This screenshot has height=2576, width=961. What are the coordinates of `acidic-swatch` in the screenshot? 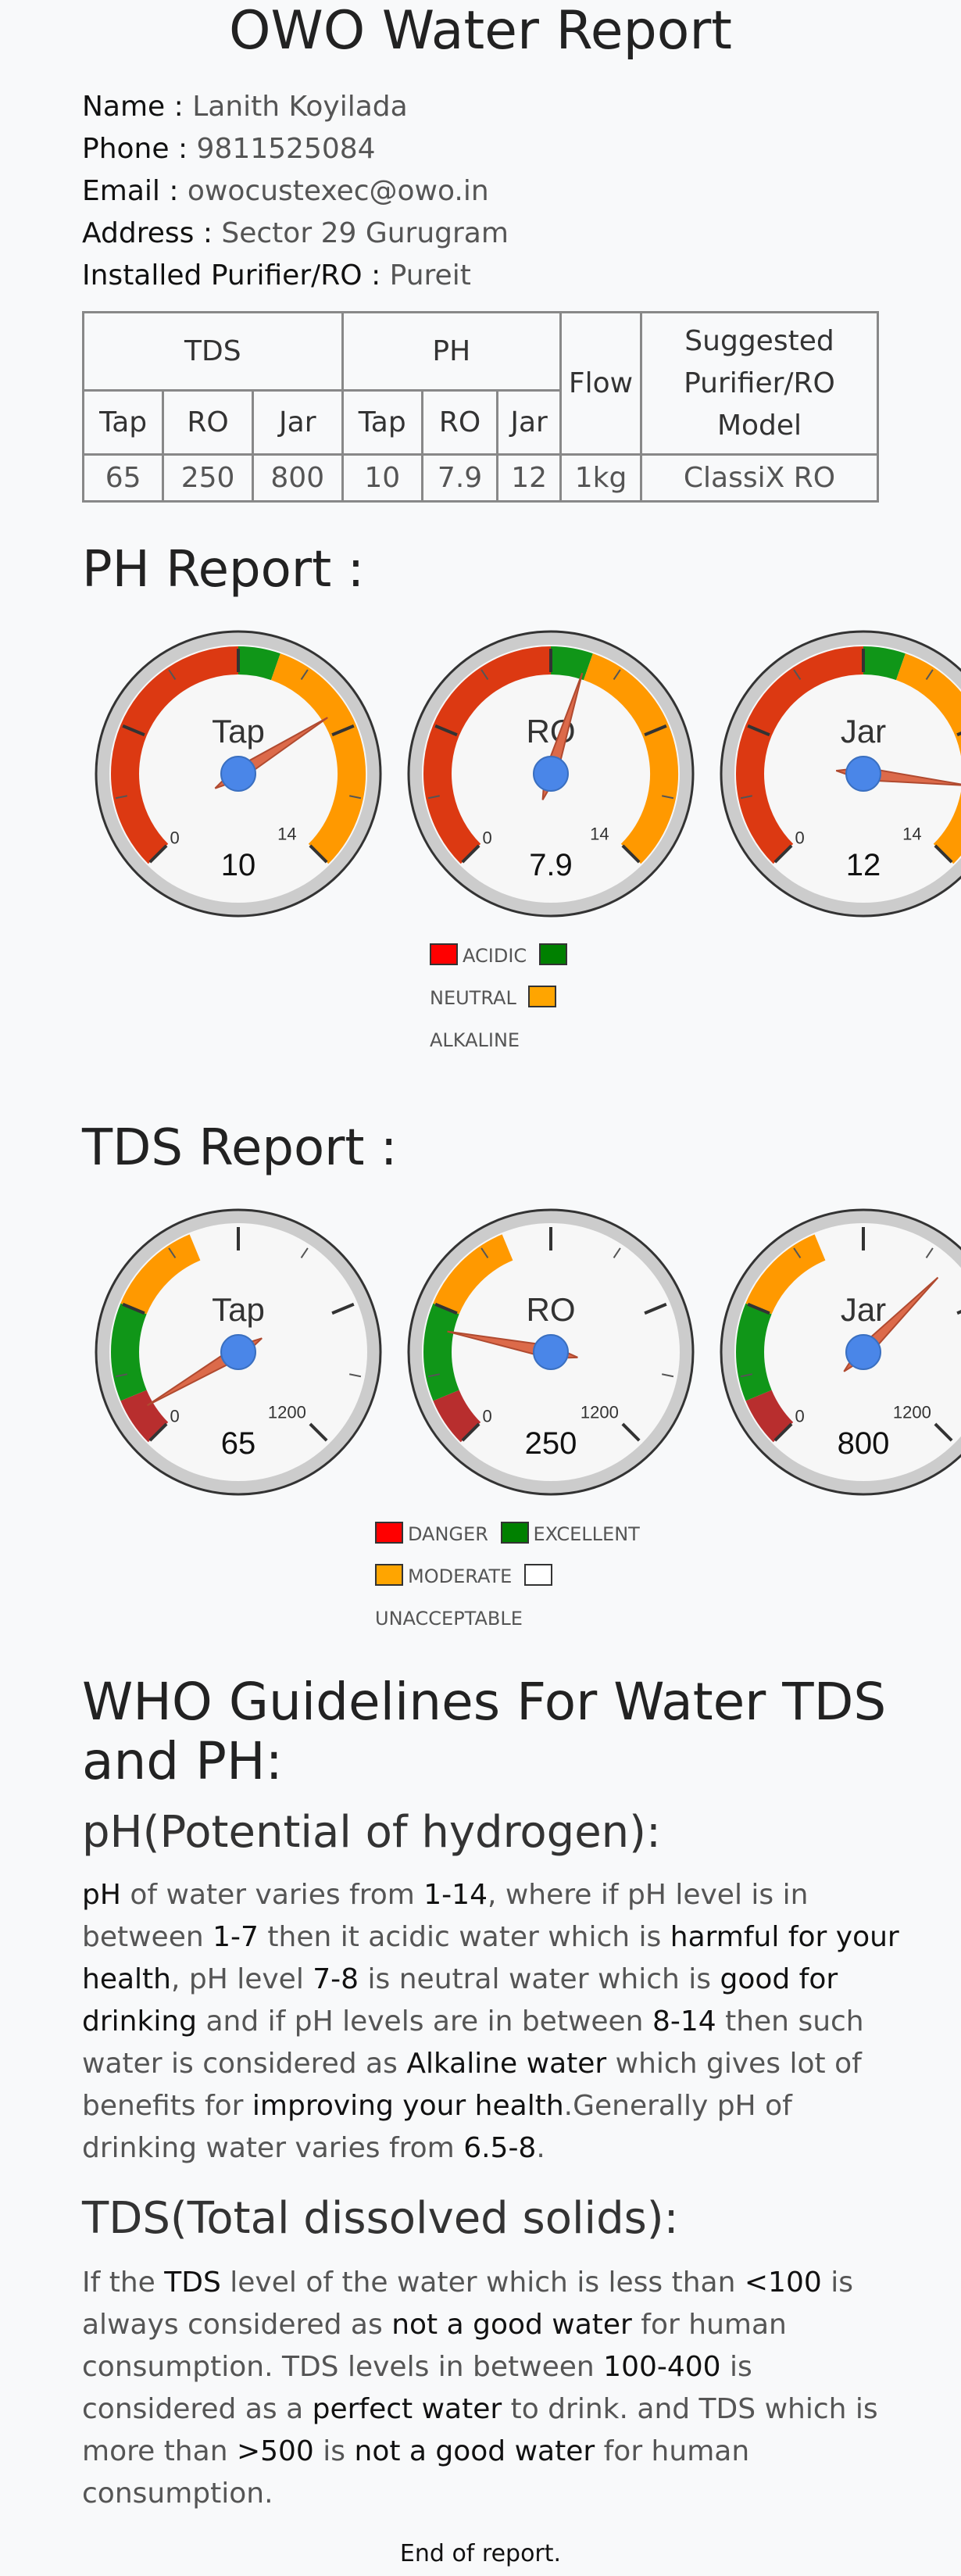 It's located at (444, 954).